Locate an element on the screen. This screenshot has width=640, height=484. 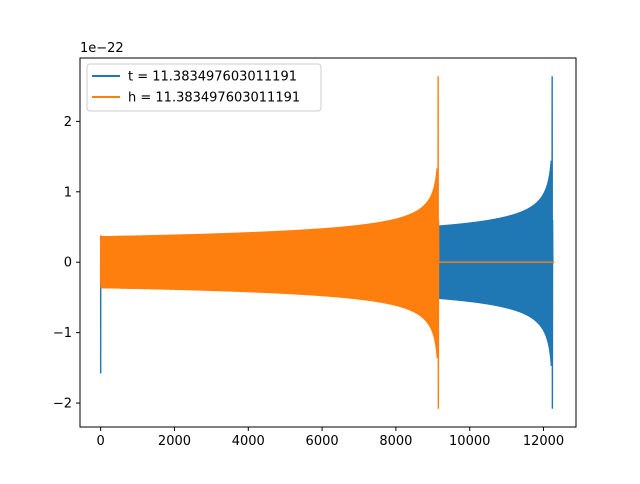
legend-label-h: h = 11.383497603011191 is located at coordinates (214, 98).